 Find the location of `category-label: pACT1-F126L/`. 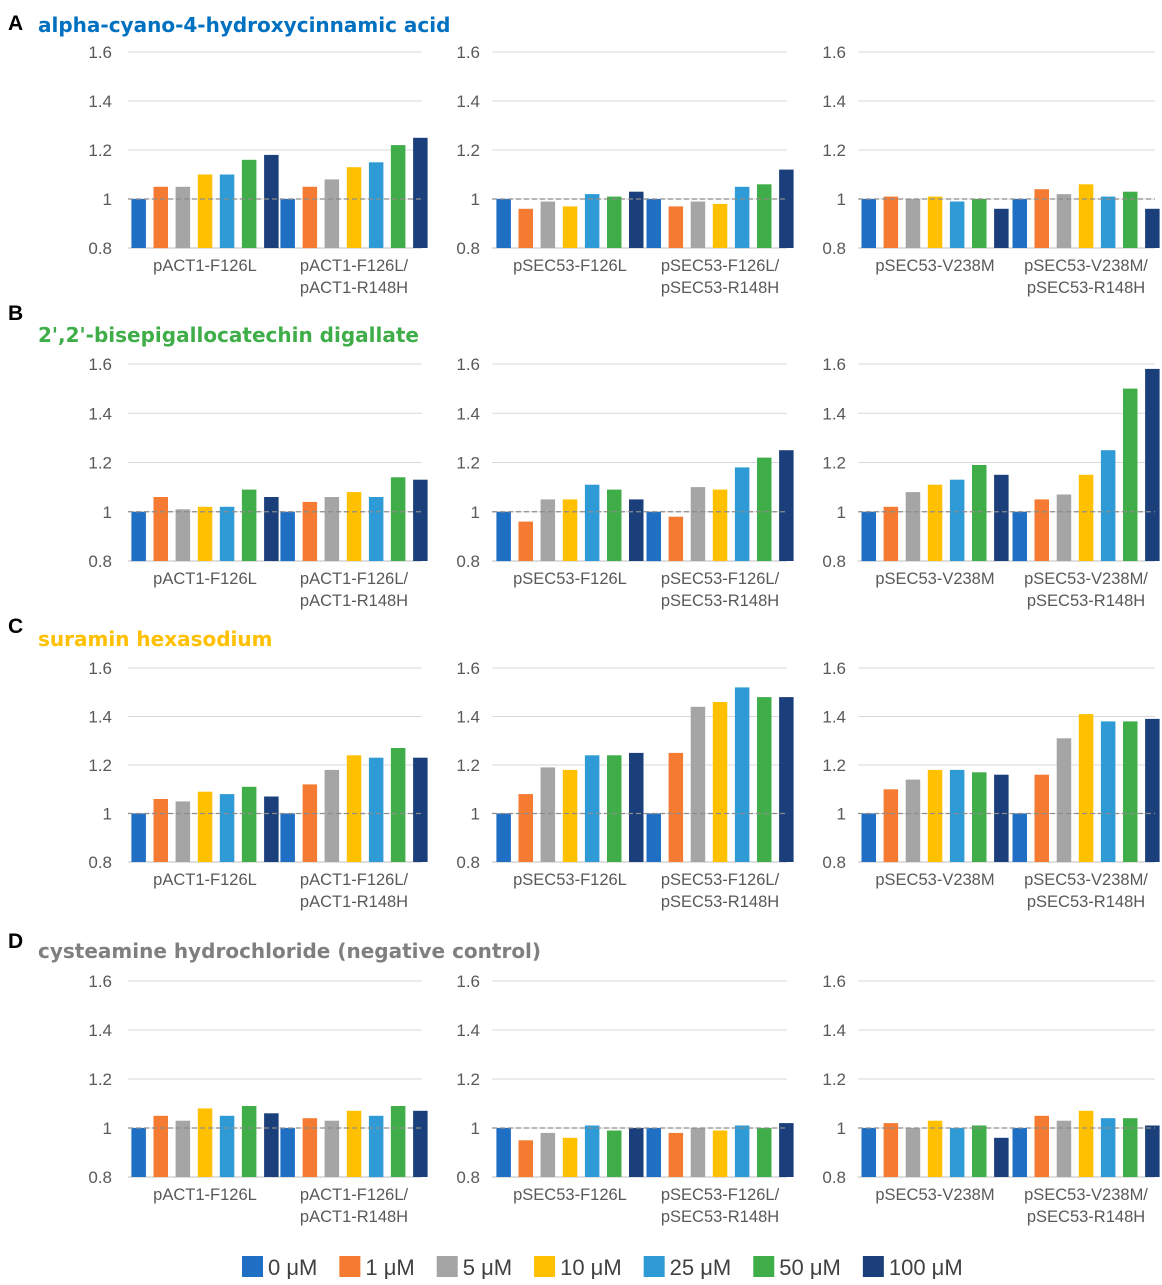

category-label: pACT1-F126L/ is located at coordinates (354, 266).